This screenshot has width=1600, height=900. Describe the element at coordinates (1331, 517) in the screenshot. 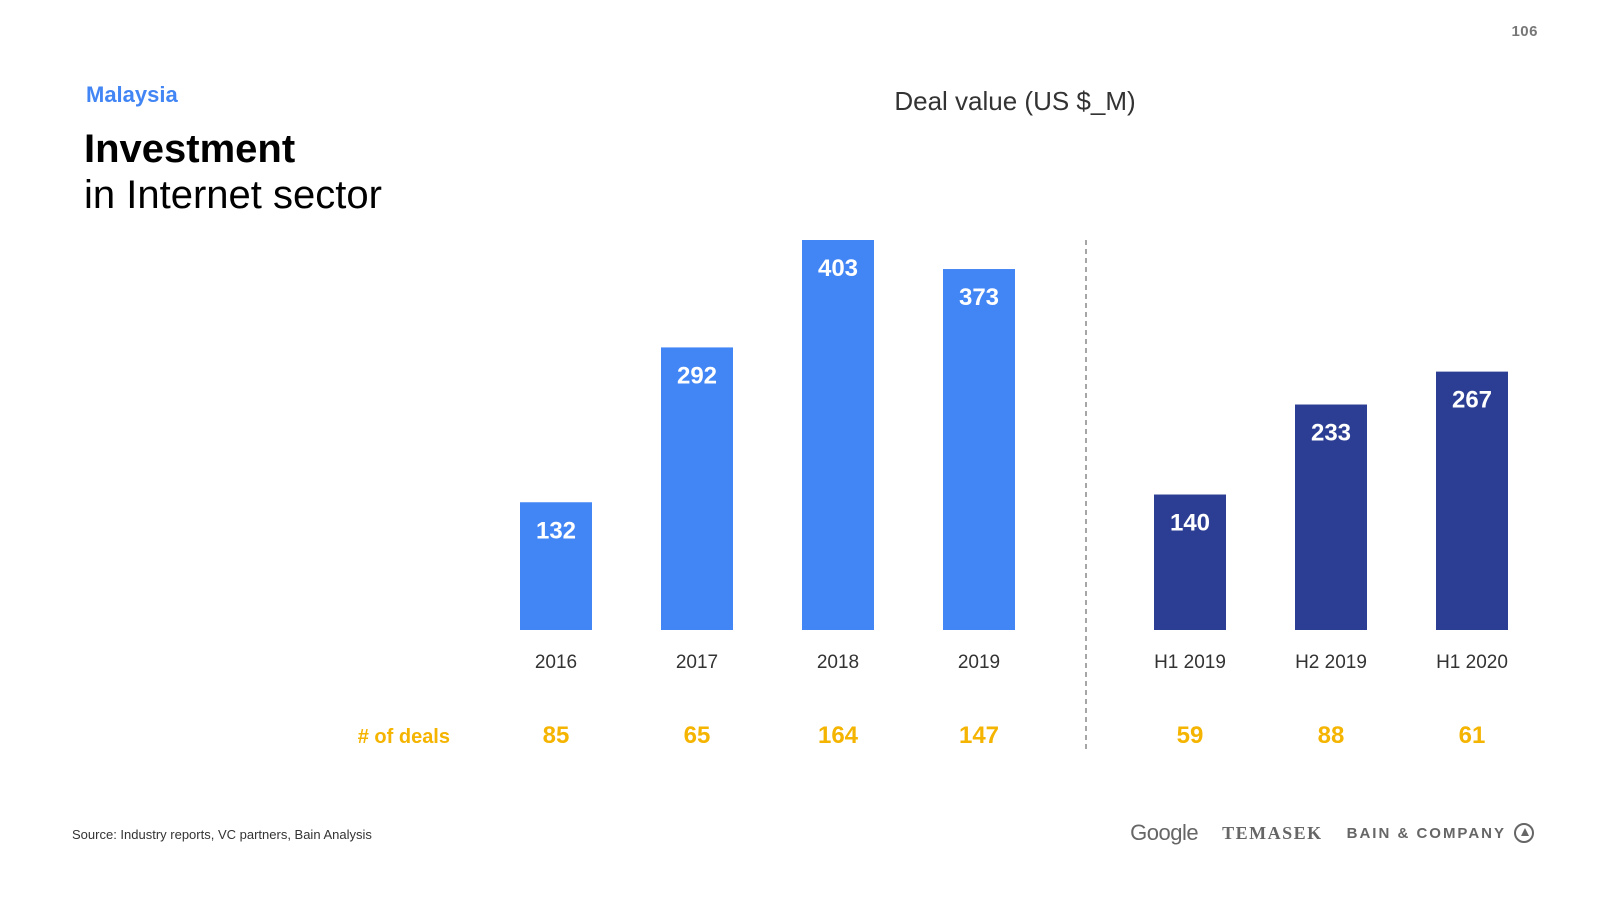

I see `bar-h2-2019` at that location.